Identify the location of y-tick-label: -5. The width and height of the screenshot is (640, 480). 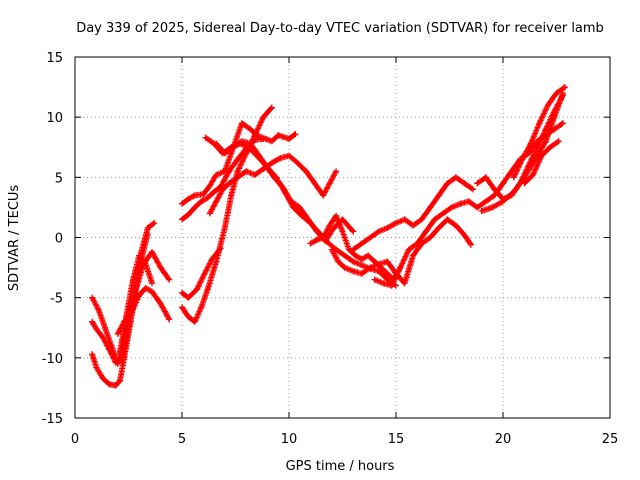
(56, 299).